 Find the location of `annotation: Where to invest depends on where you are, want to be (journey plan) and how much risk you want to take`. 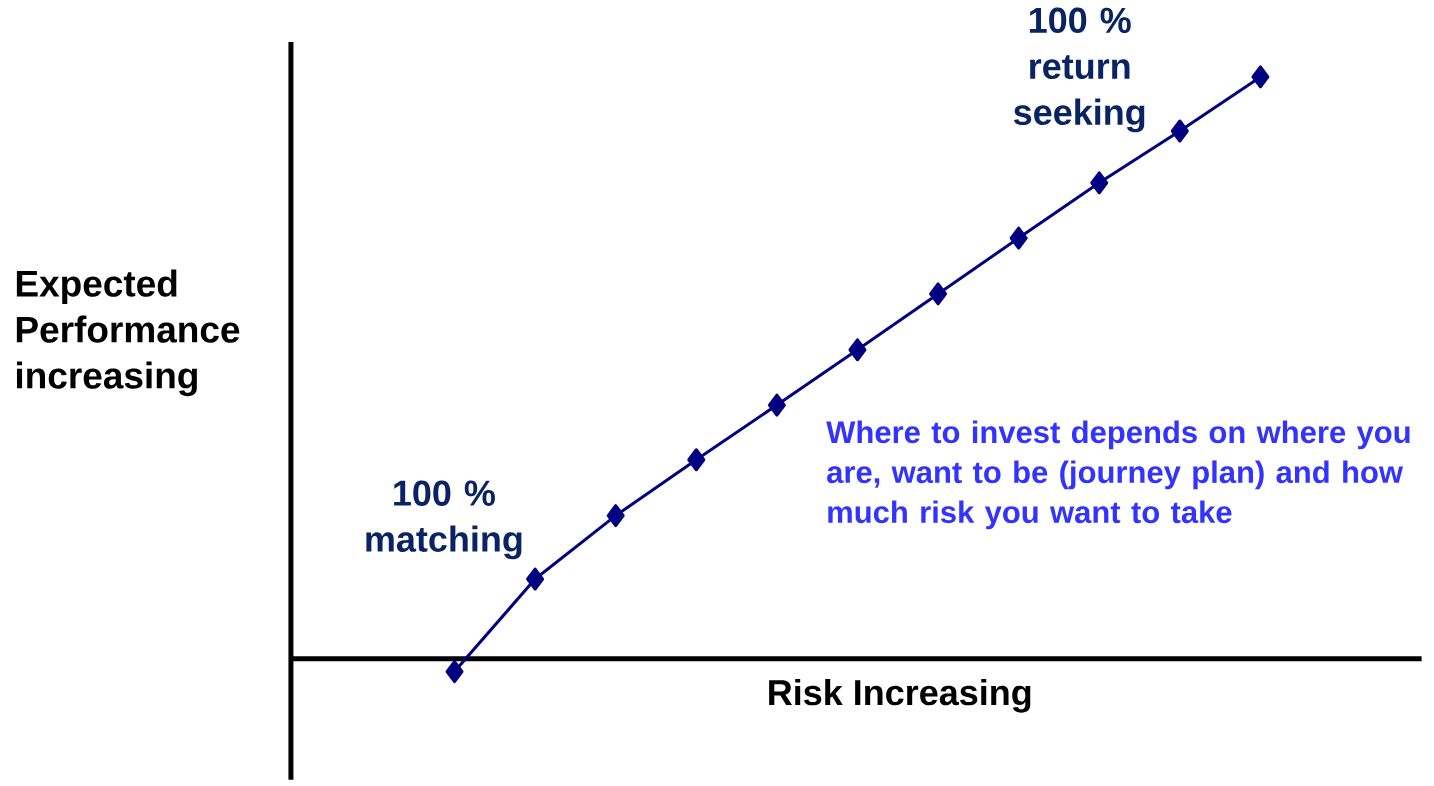

annotation: Where to invest depends on where you are, want to be (journey plan) and how much risk you want to take is located at coordinates (1118, 475).